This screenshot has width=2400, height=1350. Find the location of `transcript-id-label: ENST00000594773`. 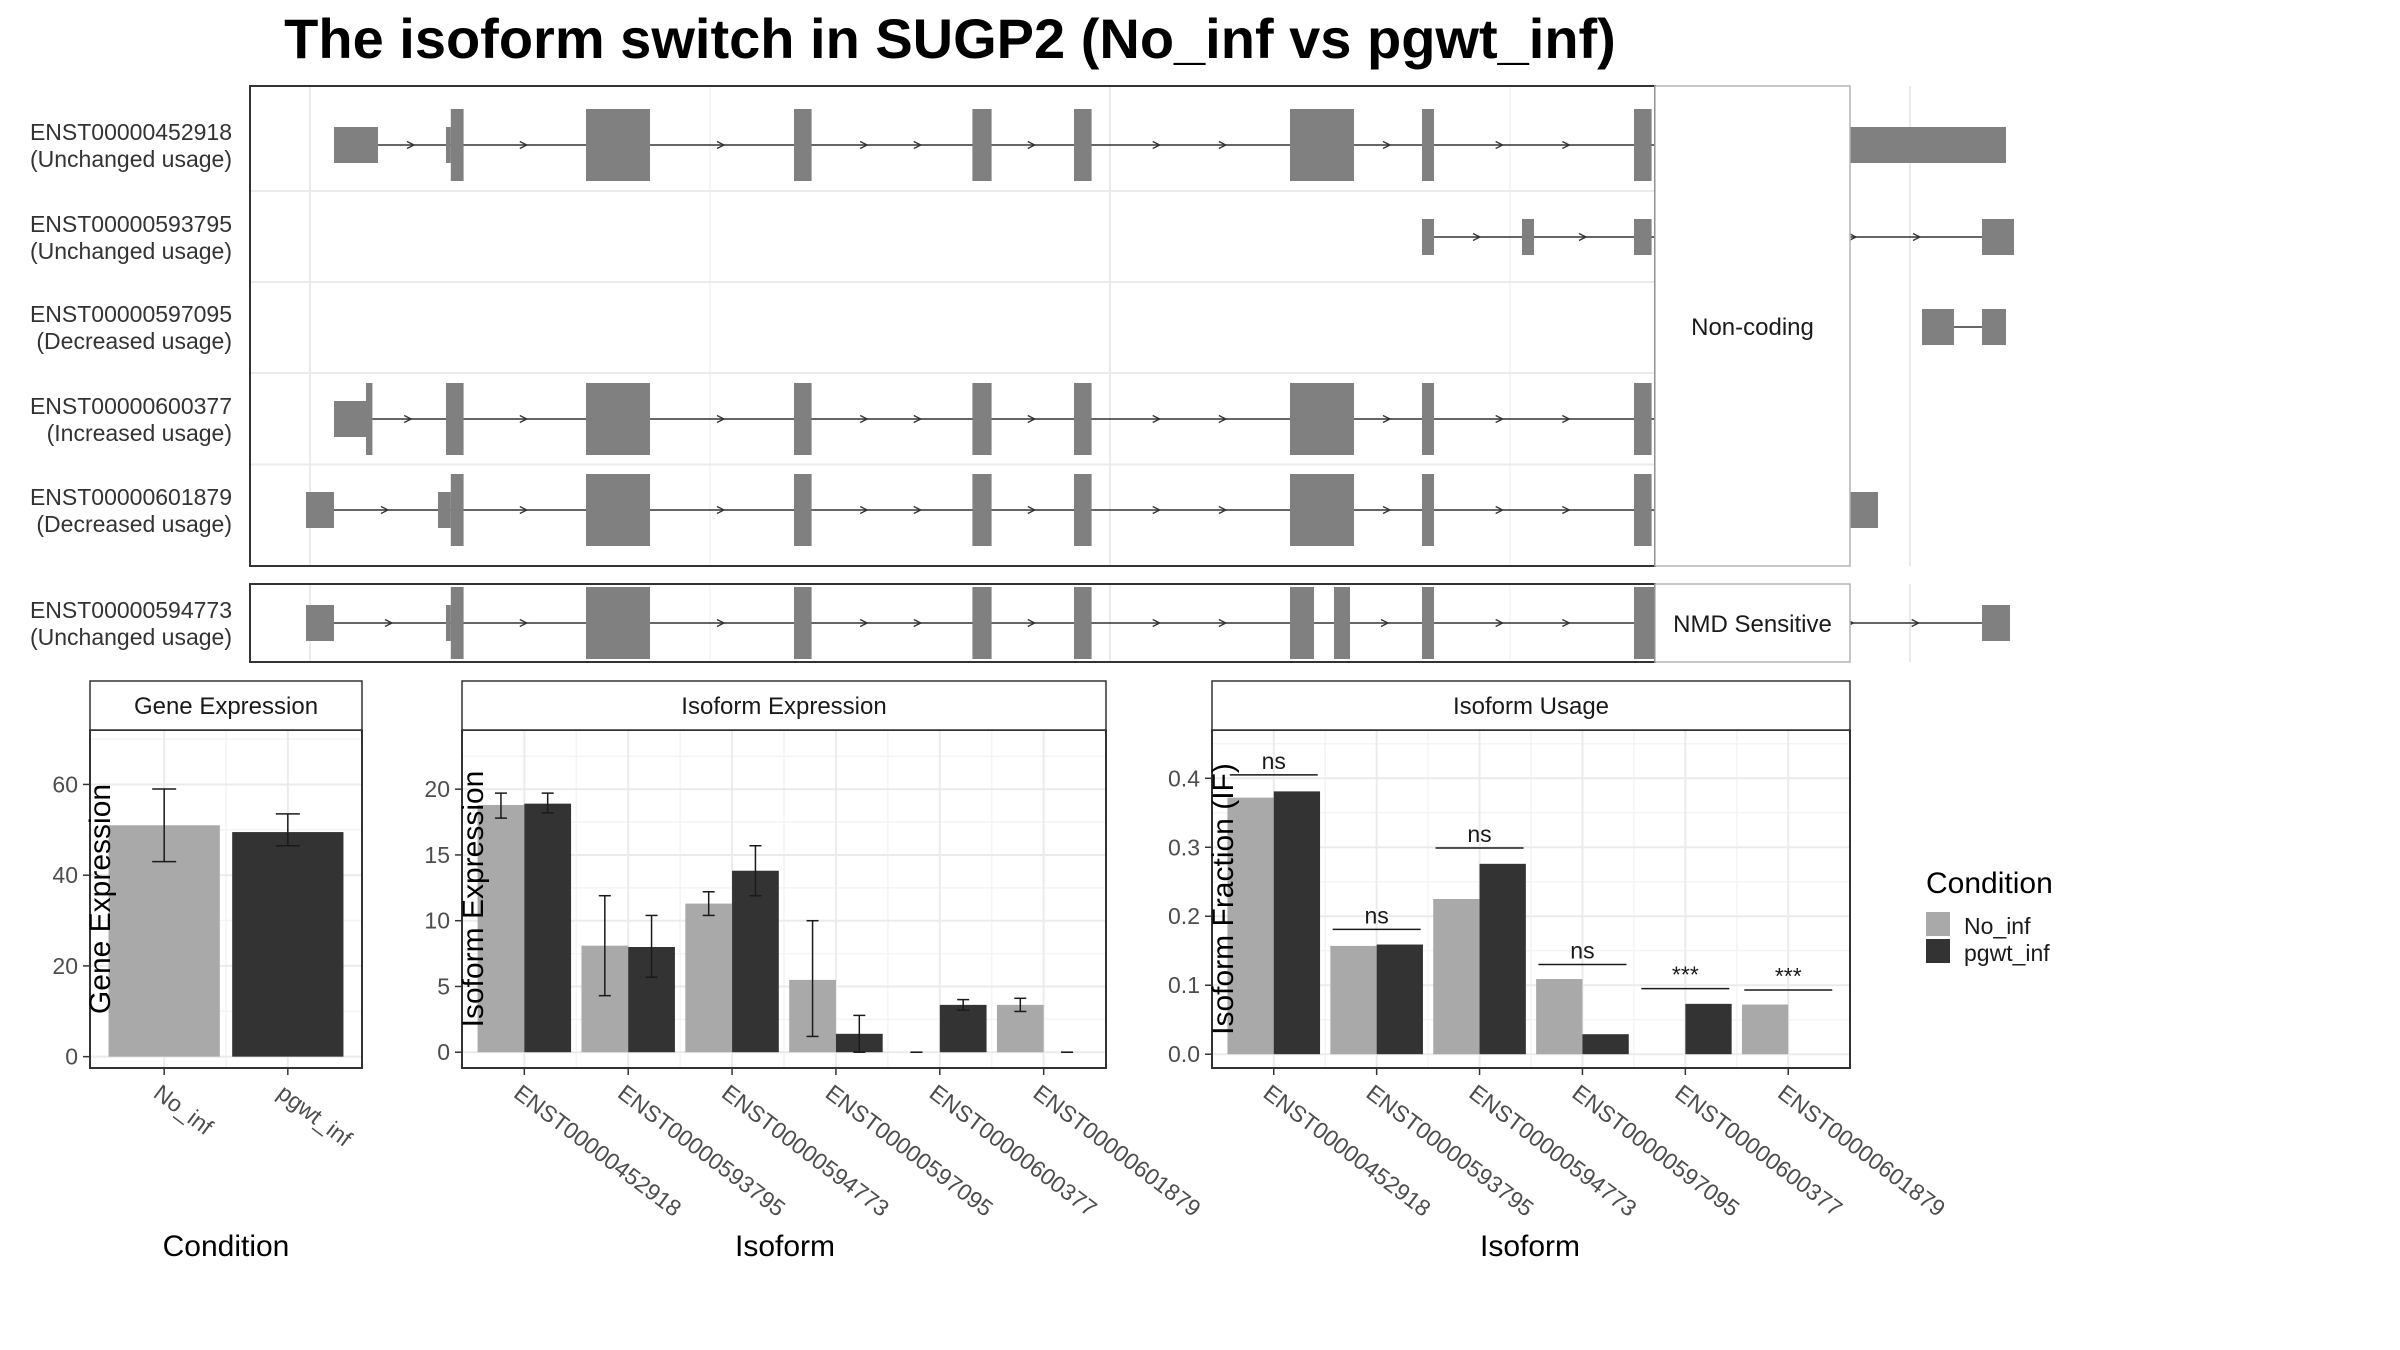

transcript-id-label: ENST00000594773 is located at coordinates (131, 610).